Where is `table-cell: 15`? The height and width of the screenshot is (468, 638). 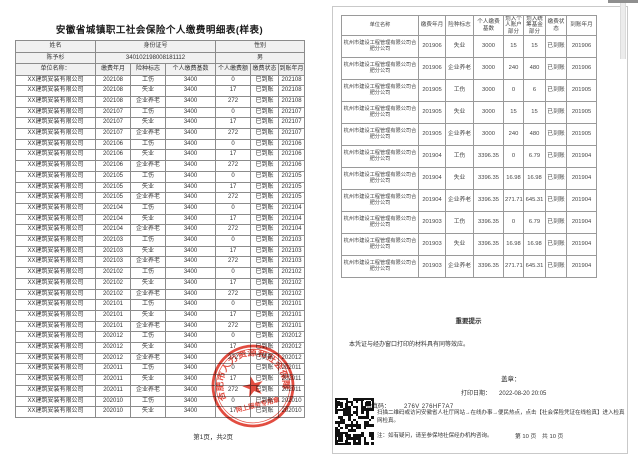
table-cell: 15 is located at coordinates (513, 47).